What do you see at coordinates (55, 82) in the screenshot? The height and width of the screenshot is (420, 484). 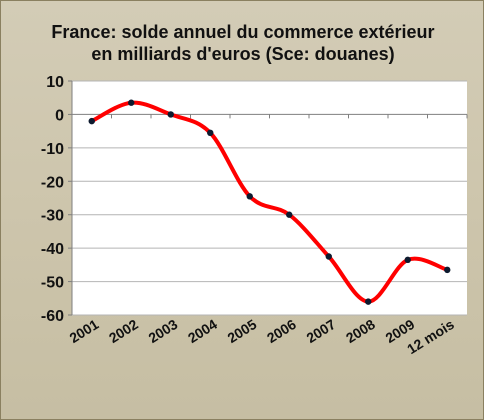 I see `y-tick-label: 10` at bounding box center [55, 82].